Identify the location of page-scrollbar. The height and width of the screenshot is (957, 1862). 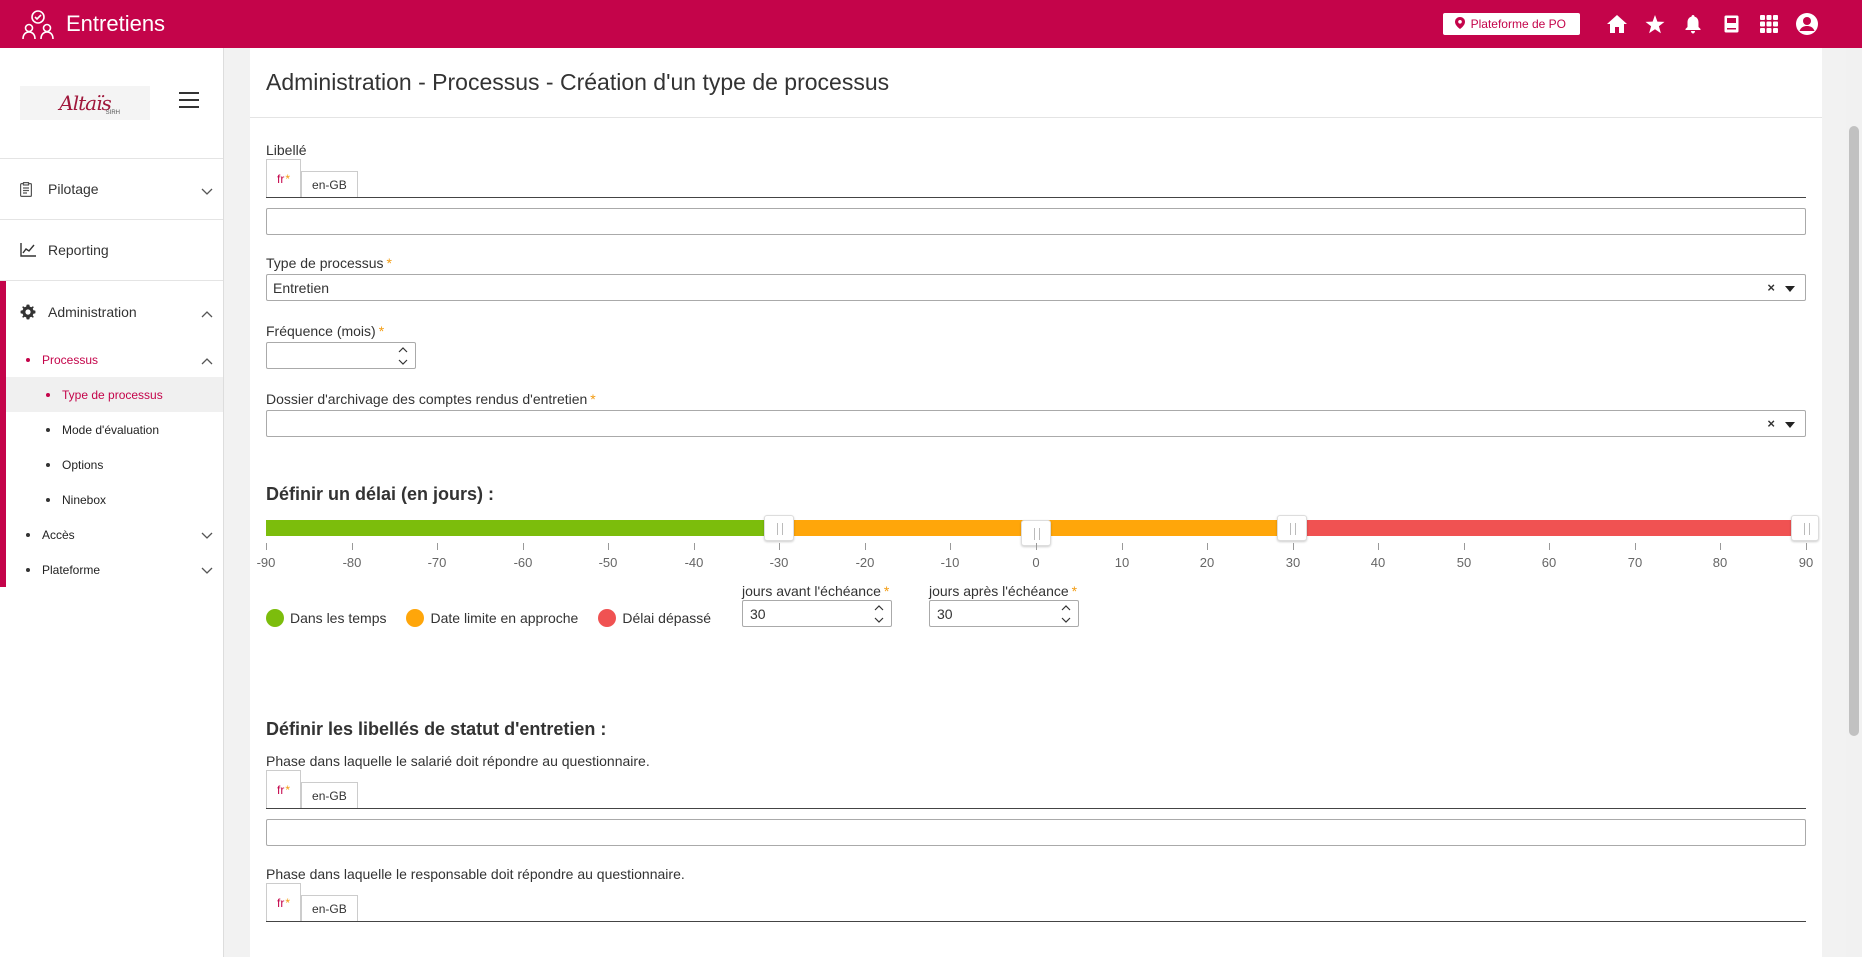
(1854, 502).